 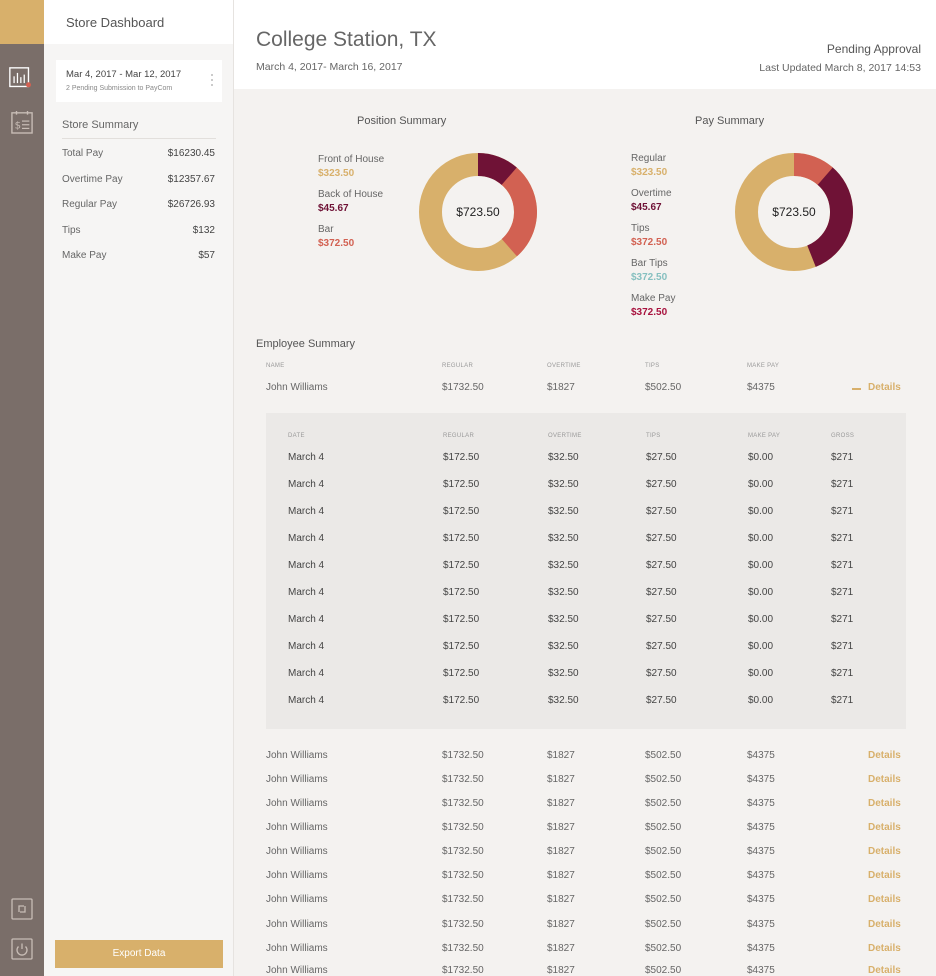 What do you see at coordinates (653, 205) in the screenshot?
I see `legend-item: Overtime $45.67` at bounding box center [653, 205].